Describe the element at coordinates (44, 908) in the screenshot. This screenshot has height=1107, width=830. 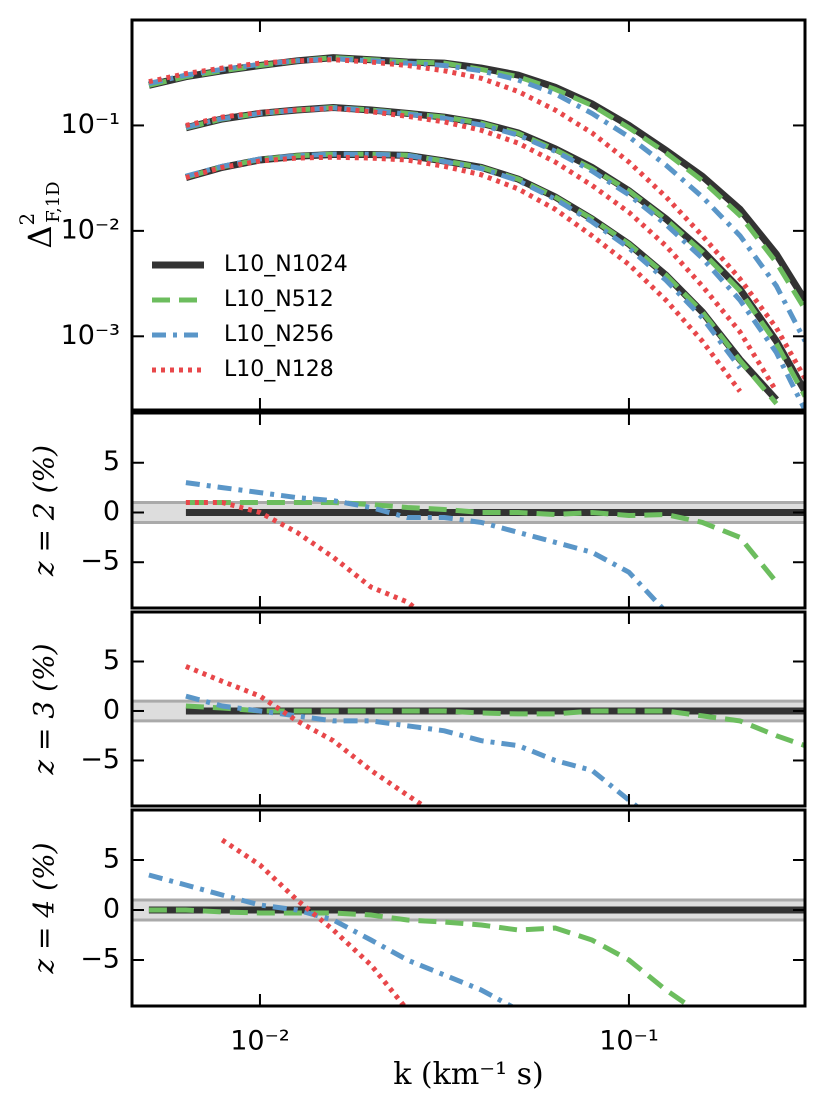
I see `y-axis-label: z = 4 (%)` at that location.